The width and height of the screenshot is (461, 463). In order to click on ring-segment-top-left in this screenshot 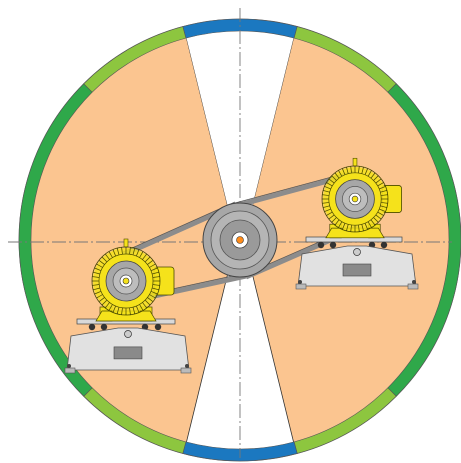, I will do `click(135, 59)`.